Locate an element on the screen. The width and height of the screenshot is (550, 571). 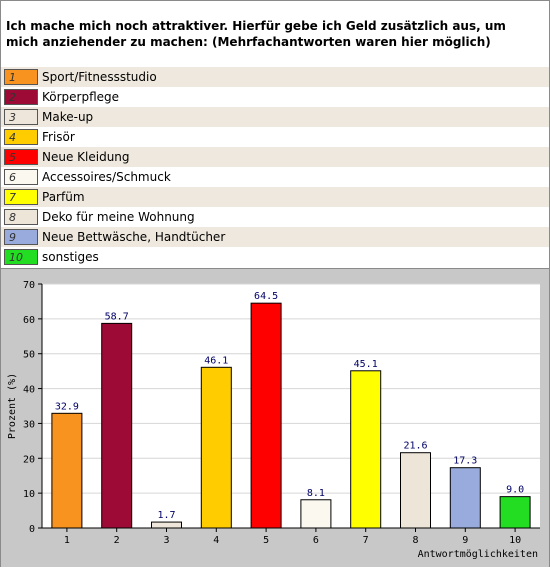
legend-swatch: 1 is located at coordinates (21, 77).